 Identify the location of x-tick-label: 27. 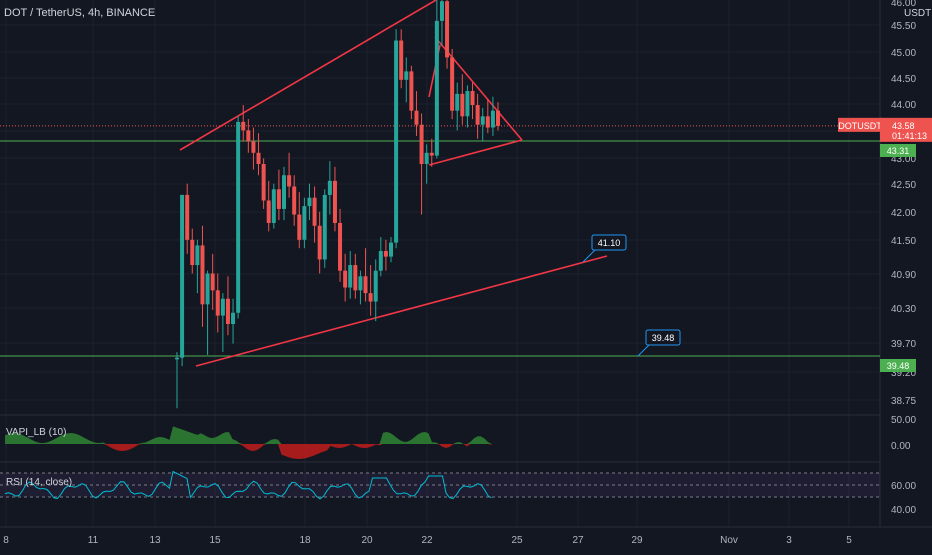
(578, 540).